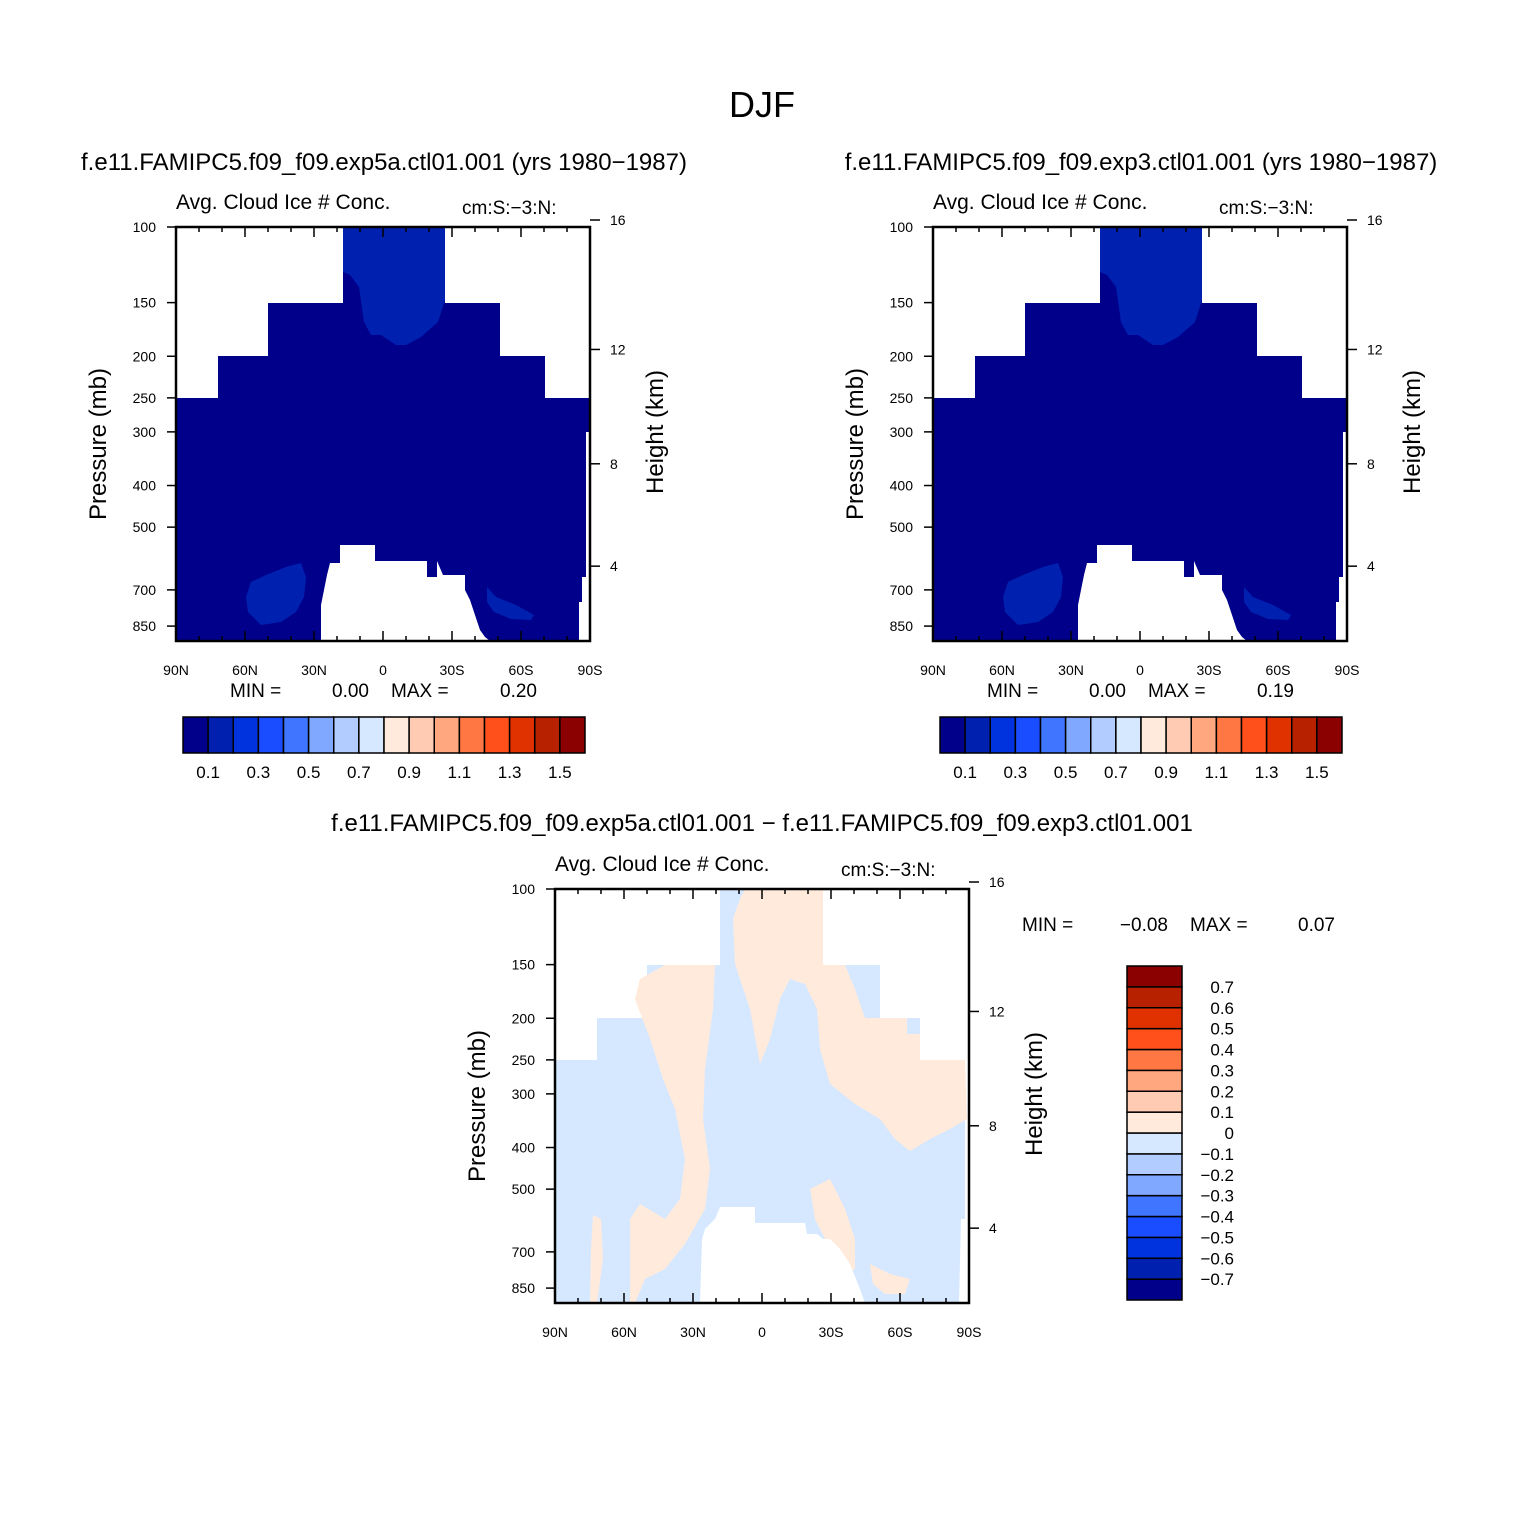 Image resolution: width=1524 pixels, height=1524 pixels. What do you see at coordinates (1034, 1094) in the screenshot?
I see `y2-axis-label: Height (km)` at bounding box center [1034, 1094].